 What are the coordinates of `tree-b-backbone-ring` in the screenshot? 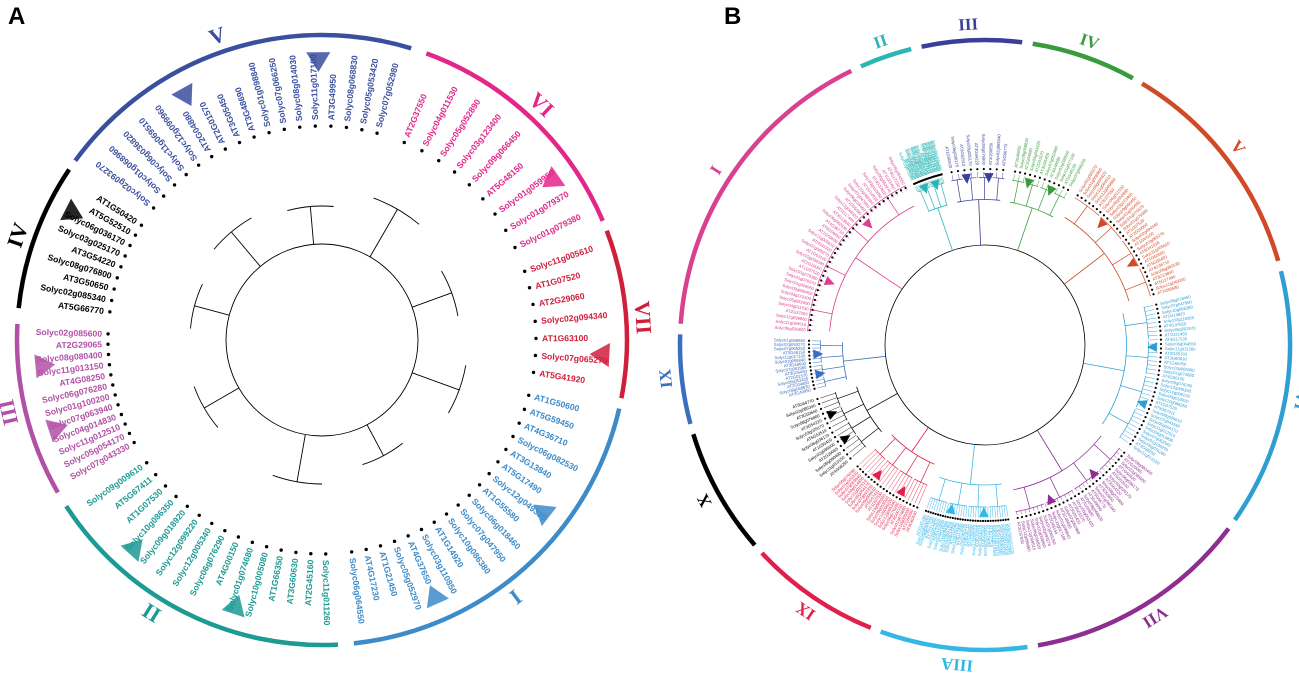 It's located at (985, 345).